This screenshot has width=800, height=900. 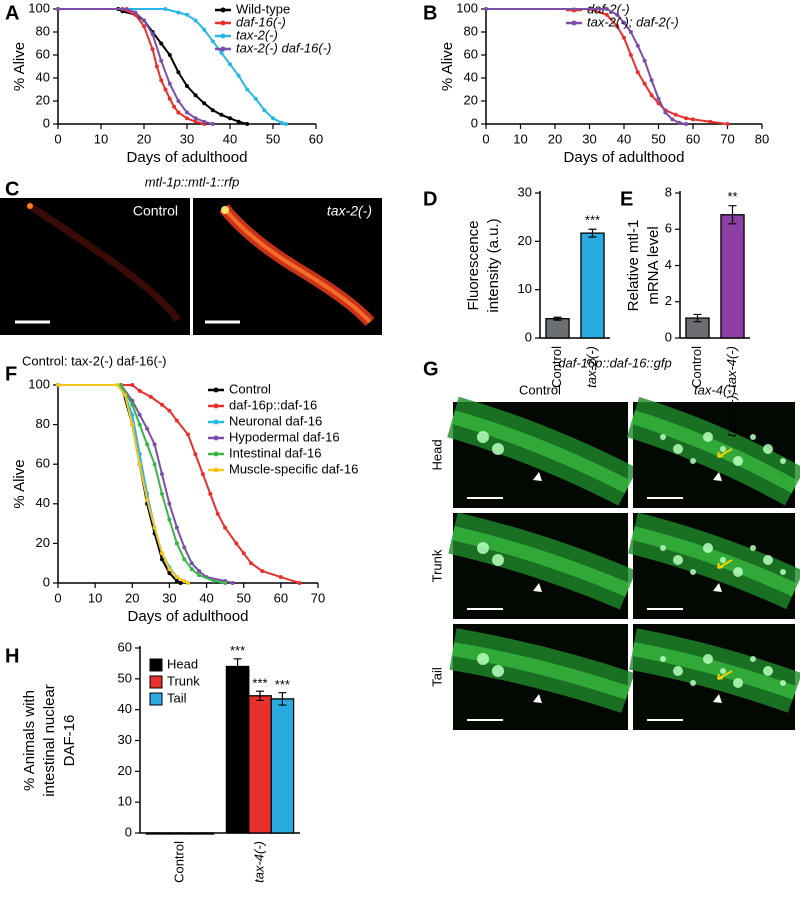 What do you see at coordinates (183, 680) in the screenshot?
I see `legend-label: Trunk` at bounding box center [183, 680].